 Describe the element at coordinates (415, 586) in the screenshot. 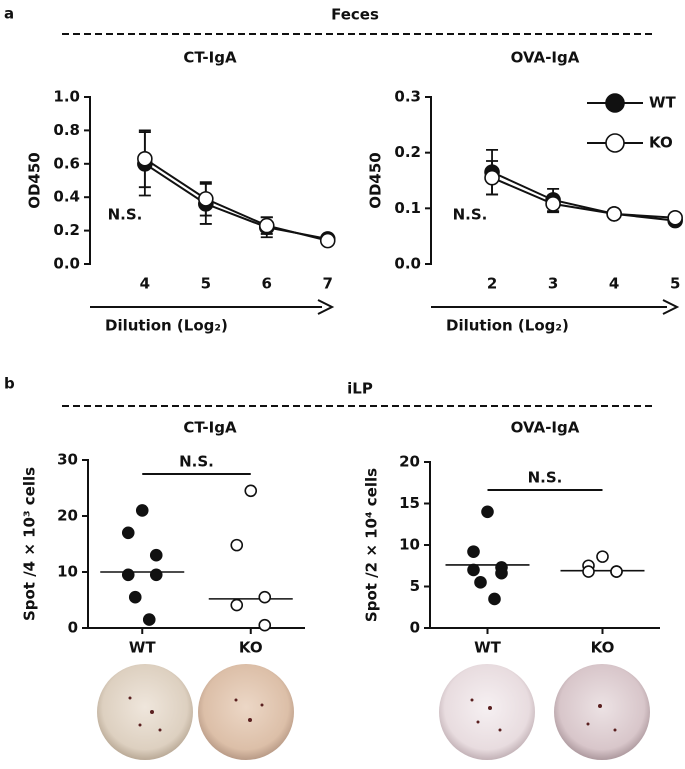

I see `y-tick-label: 5` at that location.